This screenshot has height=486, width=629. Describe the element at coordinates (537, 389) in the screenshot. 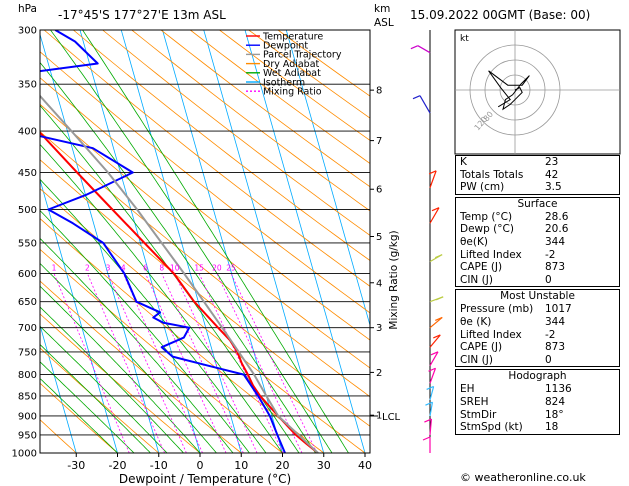

I see `hodo-row: EH 1136` at that location.